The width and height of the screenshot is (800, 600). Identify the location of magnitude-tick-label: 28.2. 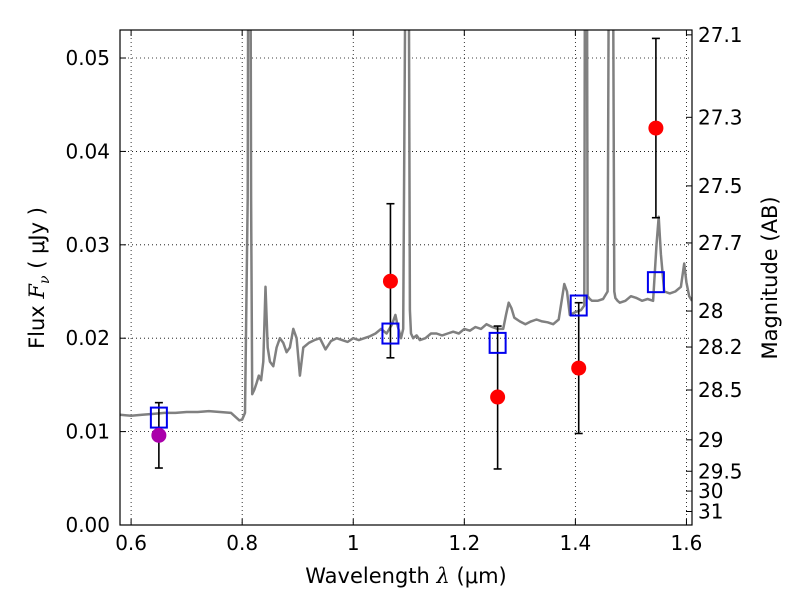
(720, 347).